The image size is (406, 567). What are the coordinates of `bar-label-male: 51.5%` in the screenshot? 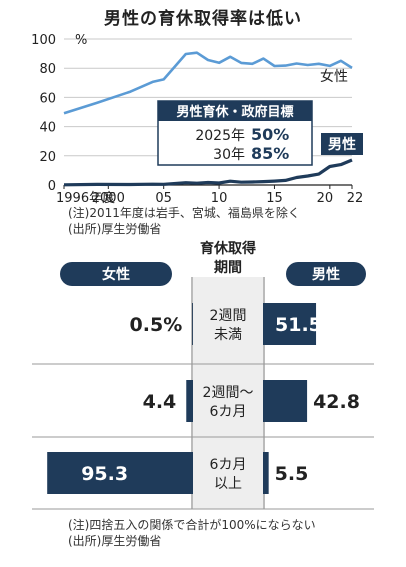 It's located at (308, 325).